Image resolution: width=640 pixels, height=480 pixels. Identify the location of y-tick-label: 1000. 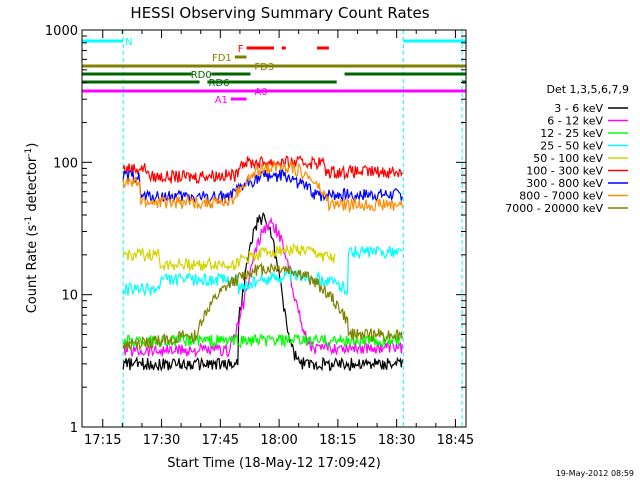
(61, 31).